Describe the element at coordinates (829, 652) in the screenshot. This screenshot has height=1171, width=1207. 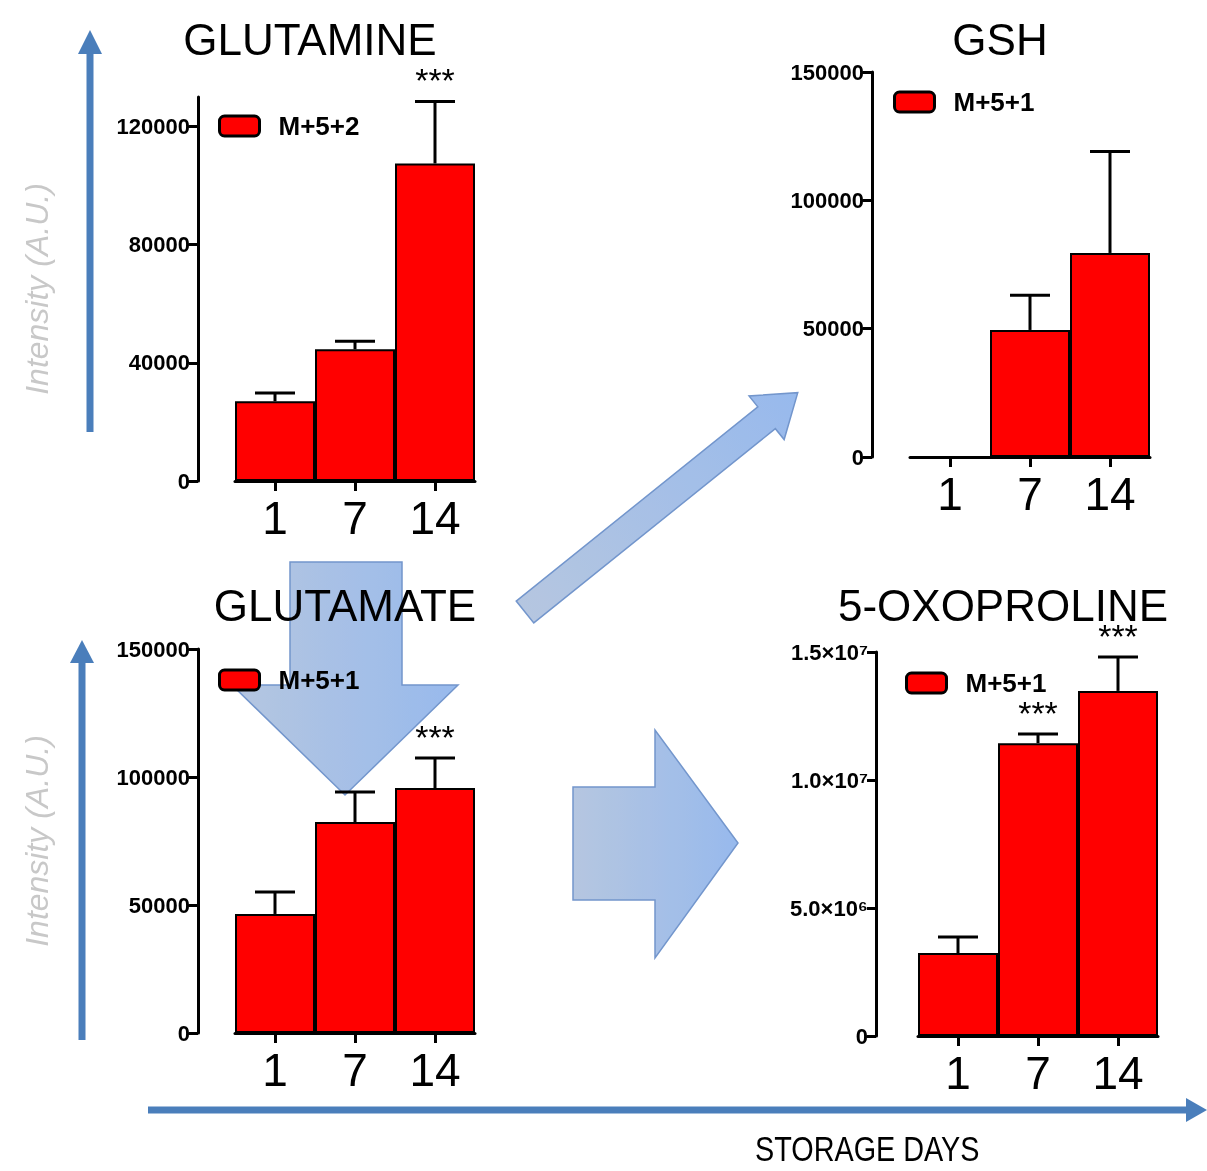
I see `y-tick-label: 1.5×10⁷` at that location.